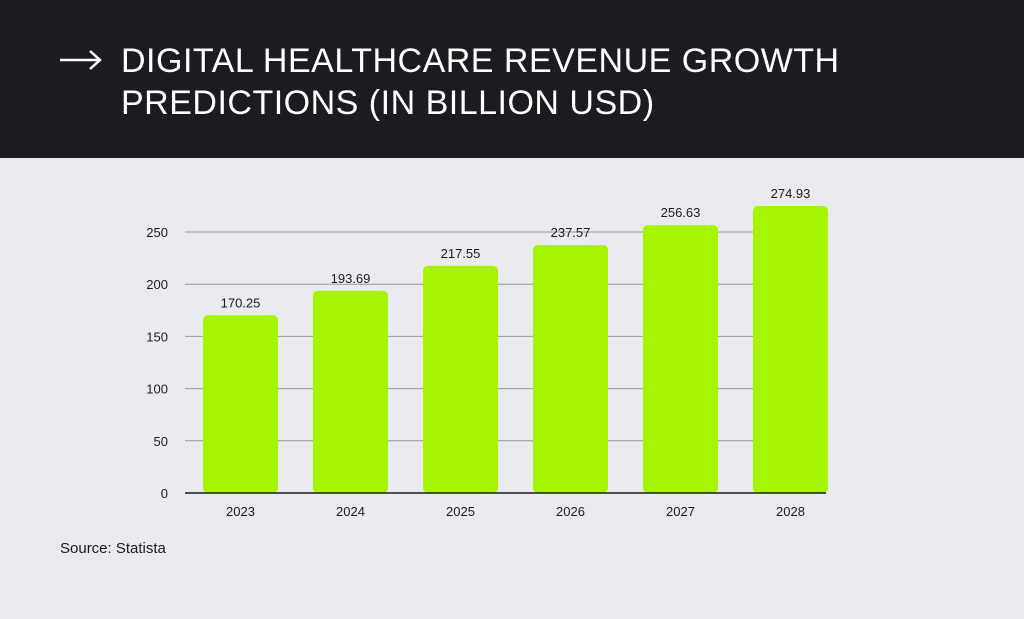 The height and width of the screenshot is (619, 1024). What do you see at coordinates (350, 511) in the screenshot?
I see `x-tick-label: 2024` at bounding box center [350, 511].